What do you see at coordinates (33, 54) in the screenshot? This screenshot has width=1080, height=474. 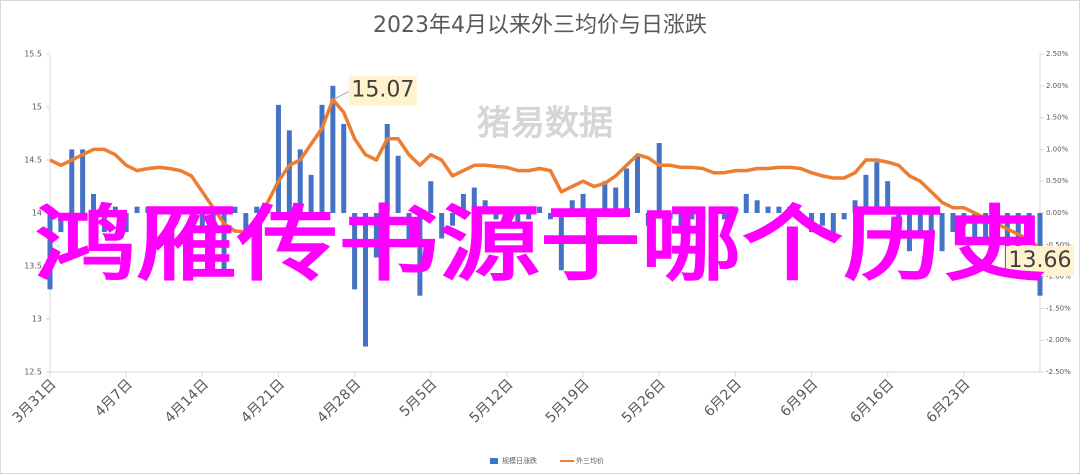 I see `y-tick-label: 15.5` at bounding box center [33, 54].